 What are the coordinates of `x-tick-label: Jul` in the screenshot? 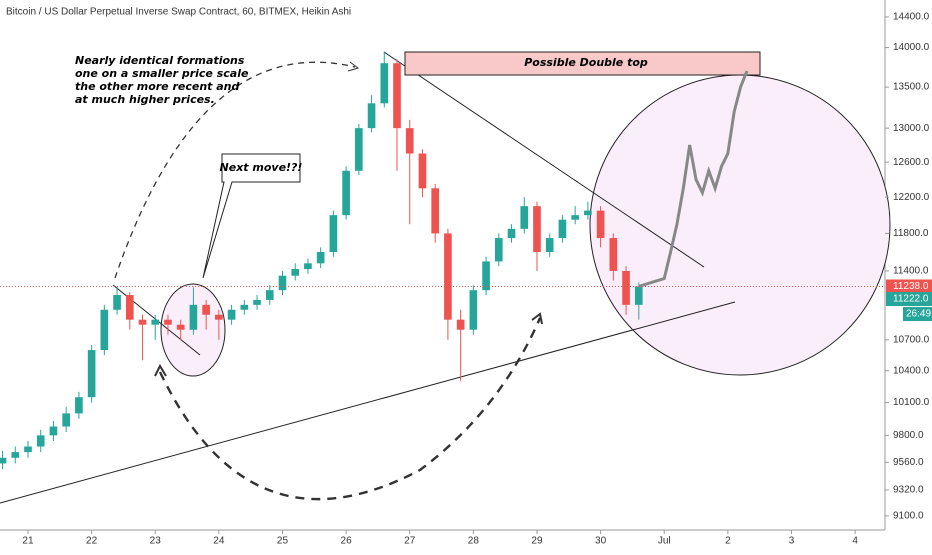 It's located at (664, 541).